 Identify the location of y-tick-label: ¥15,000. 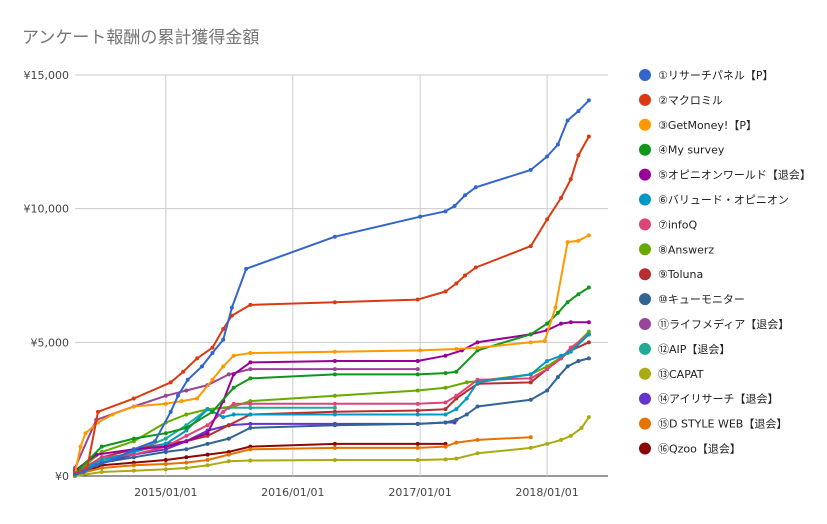
(47, 75).